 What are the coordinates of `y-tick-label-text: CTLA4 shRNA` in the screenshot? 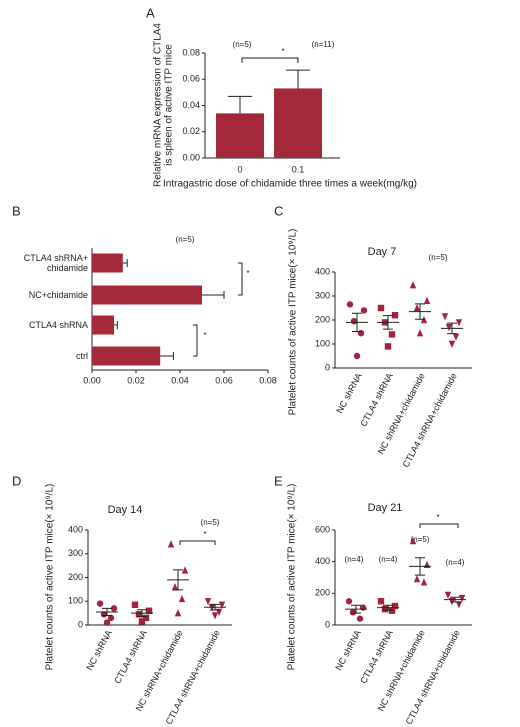 It's located at (58, 325).